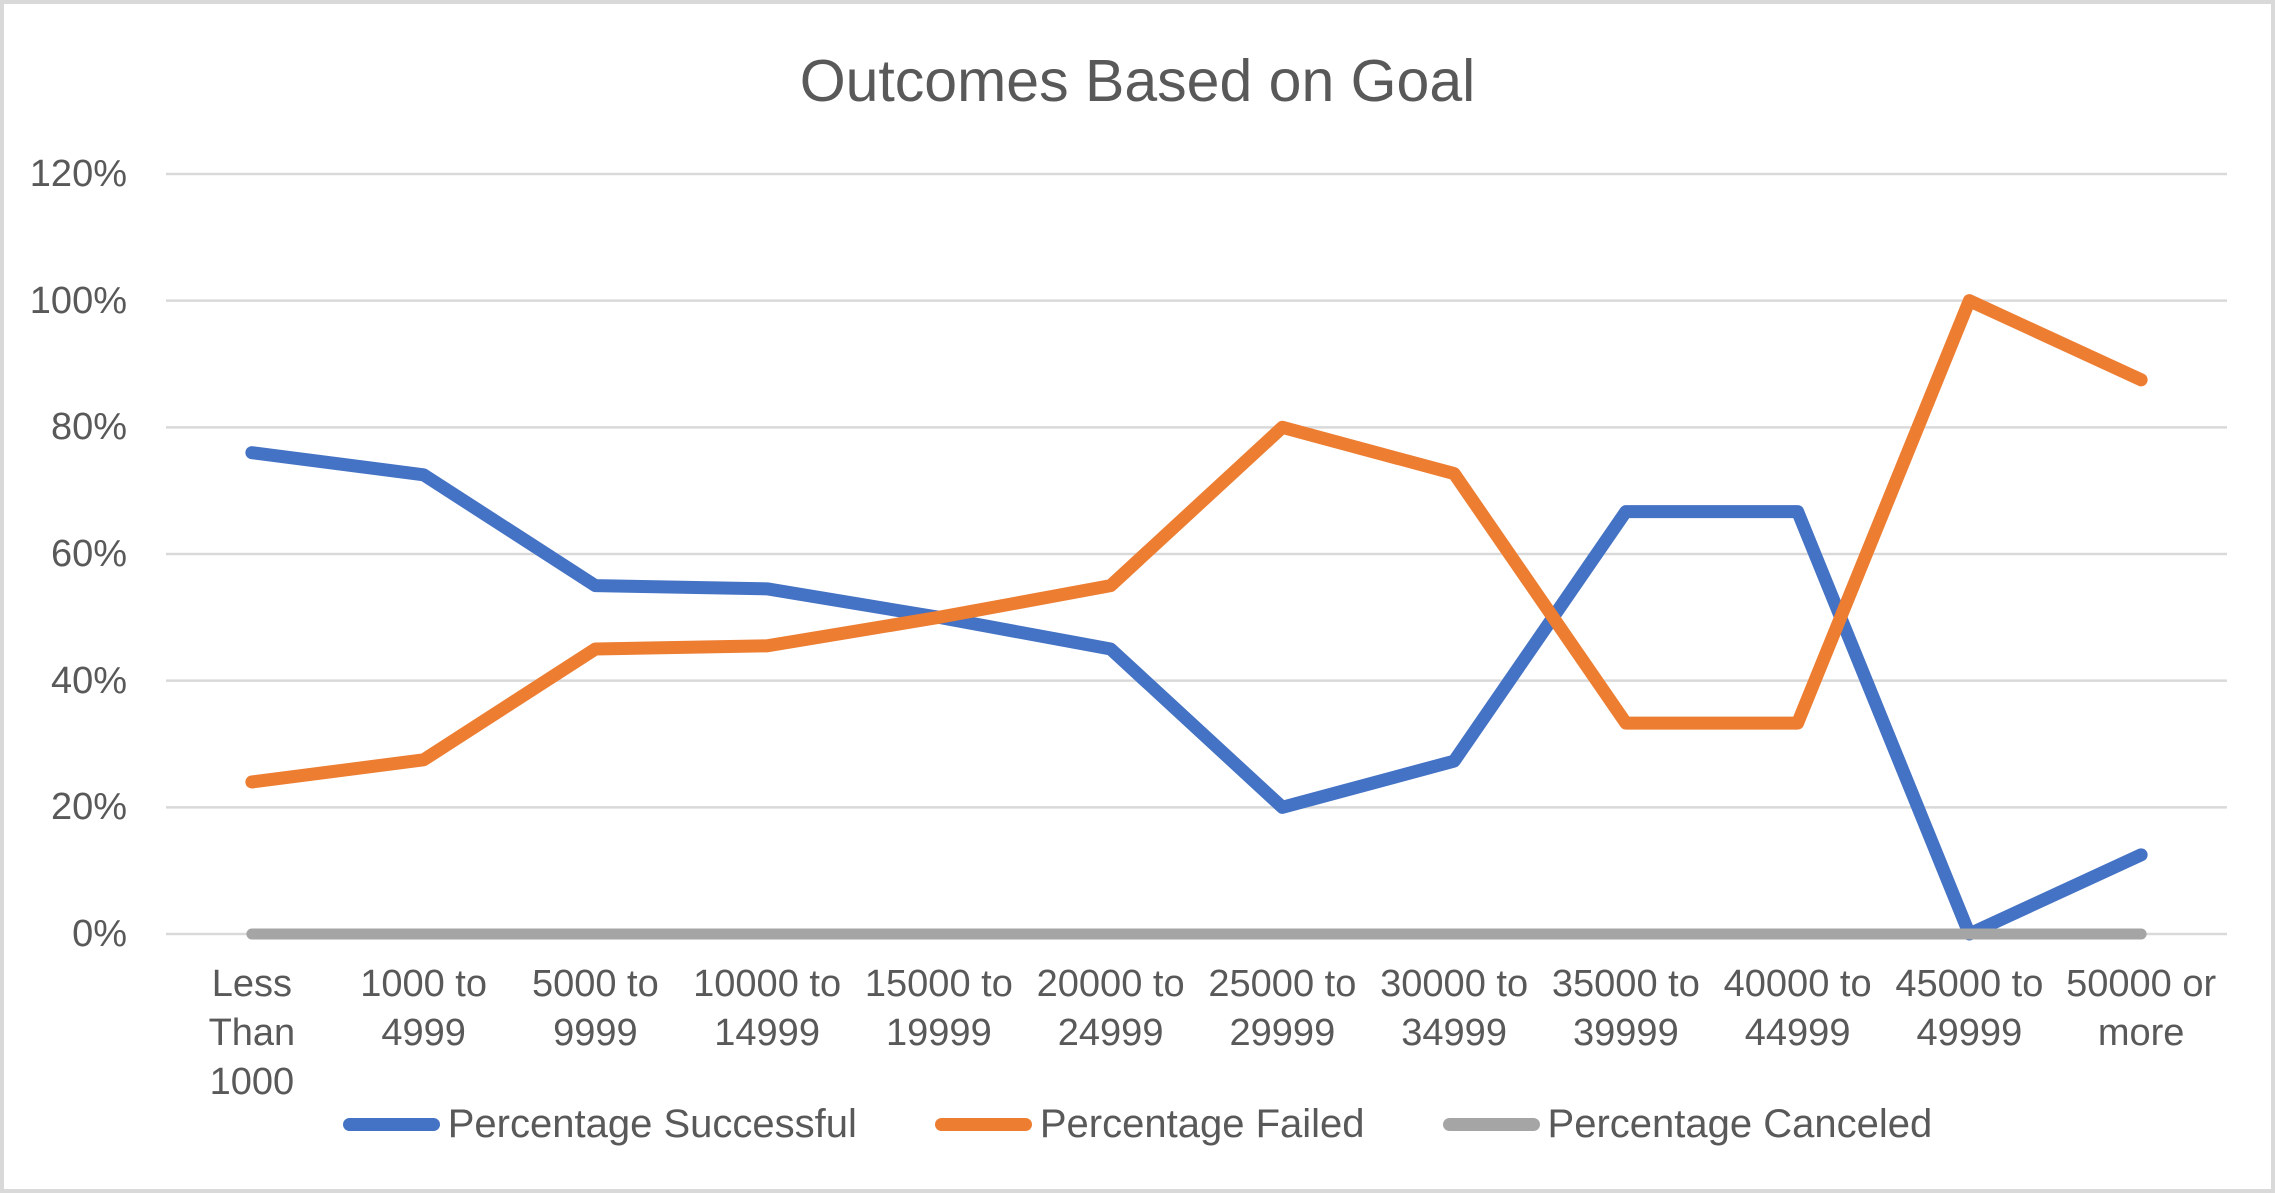 Image resolution: width=2275 pixels, height=1193 pixels. I want to click on y-axis-tick-label: 100%, so click(78, 300).